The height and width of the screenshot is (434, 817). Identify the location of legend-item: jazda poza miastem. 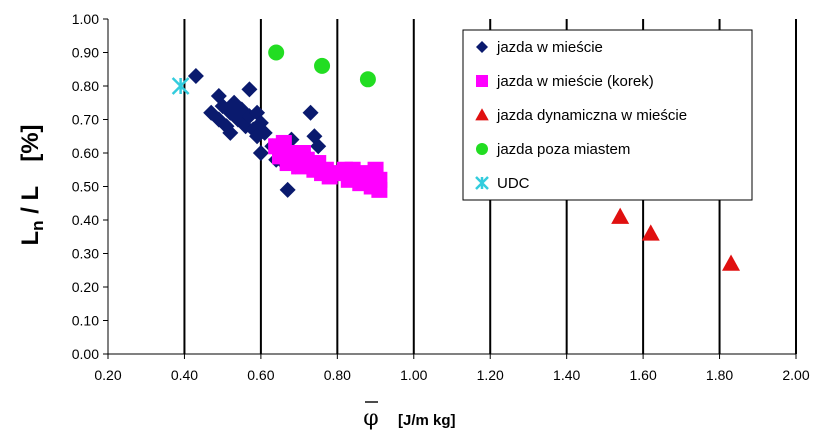
(553, 149).